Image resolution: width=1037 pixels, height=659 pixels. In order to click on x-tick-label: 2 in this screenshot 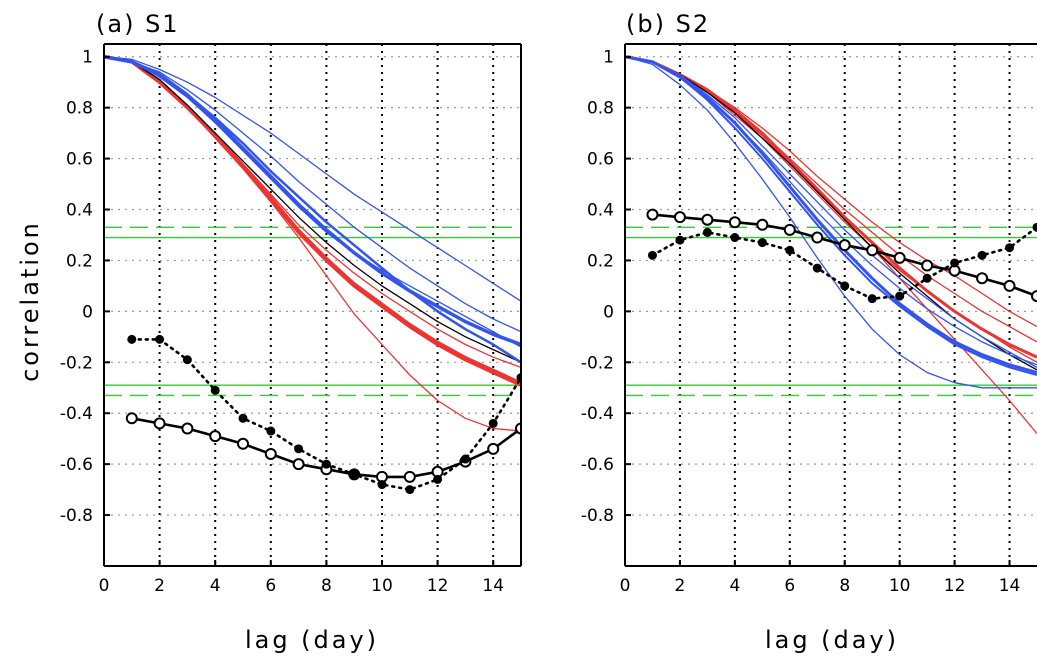, I will do `click(159, 586)`.